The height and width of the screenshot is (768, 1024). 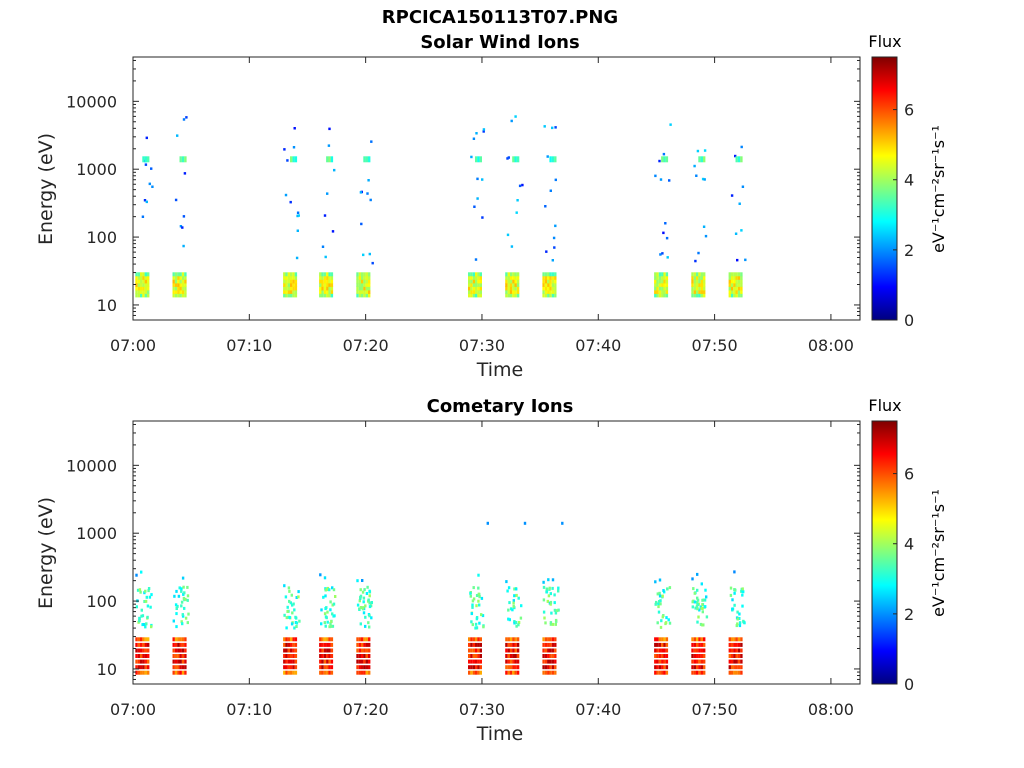 I want to click on x-tick-label: 07:10, so click(x=249, y=709).